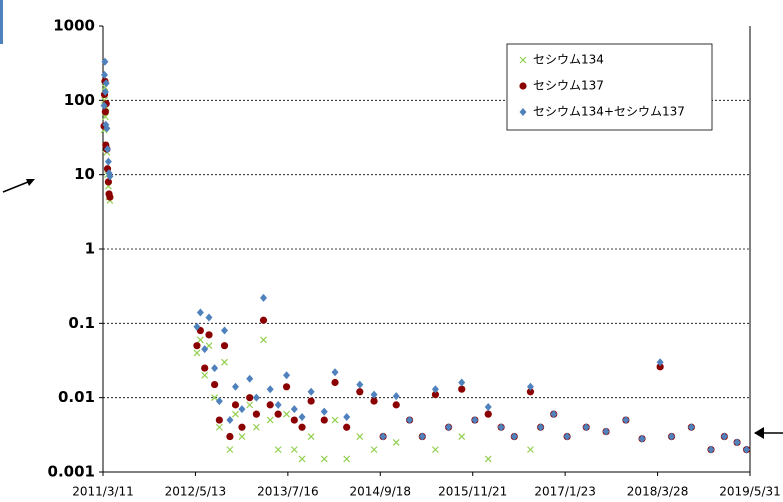 The width and height of the screenshot is (783, 502). What do you see at coordinates (288, 492) in the screenshot?
I see `x-tick-label: 2013/7/16` at bounding box center [288, 492].